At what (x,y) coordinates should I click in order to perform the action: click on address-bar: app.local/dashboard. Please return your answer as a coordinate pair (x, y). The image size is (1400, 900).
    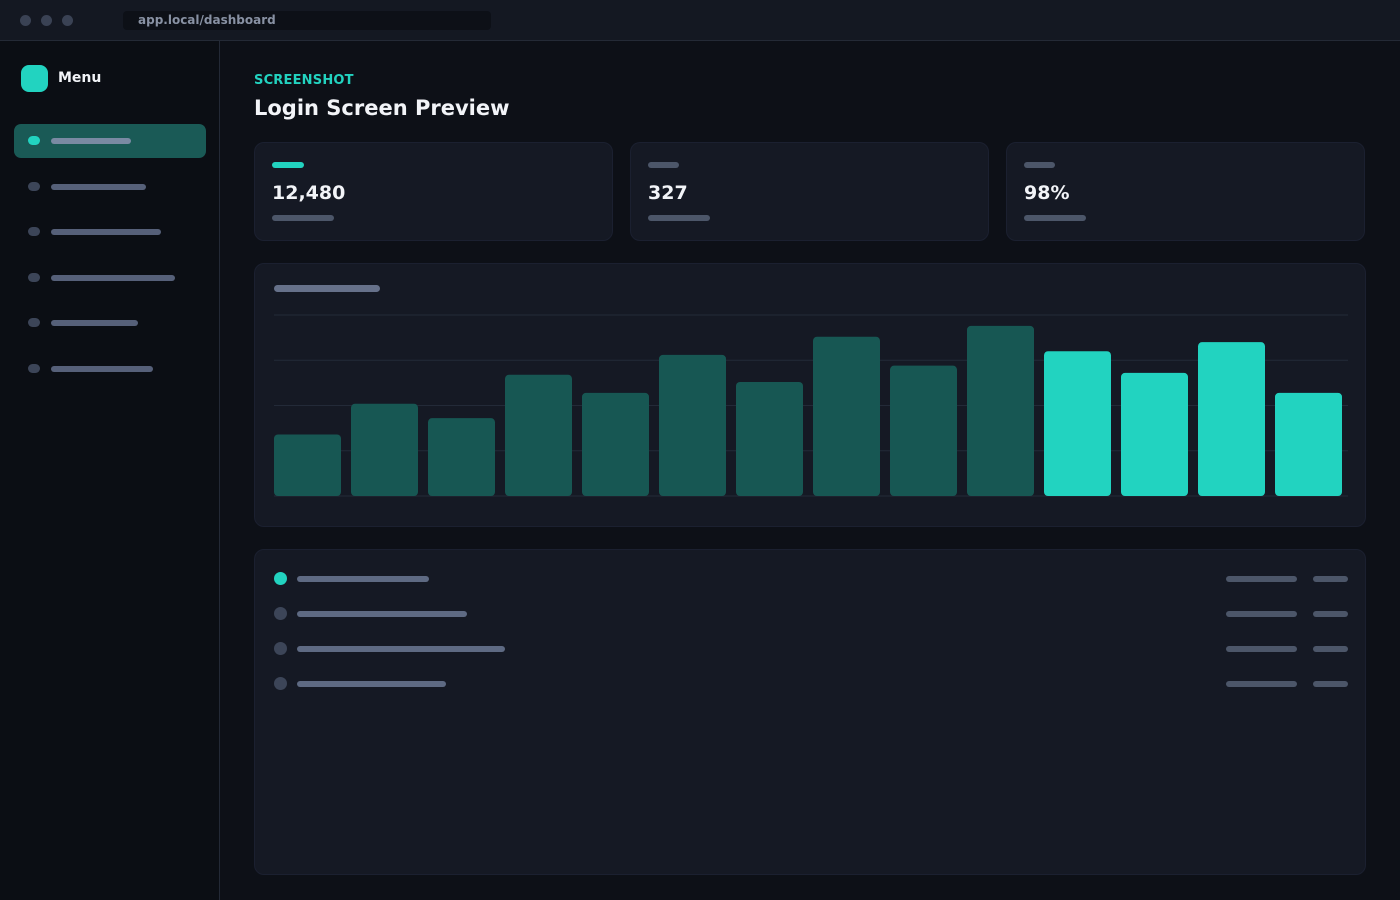
    Looking at the image, I should click on (307, 20).